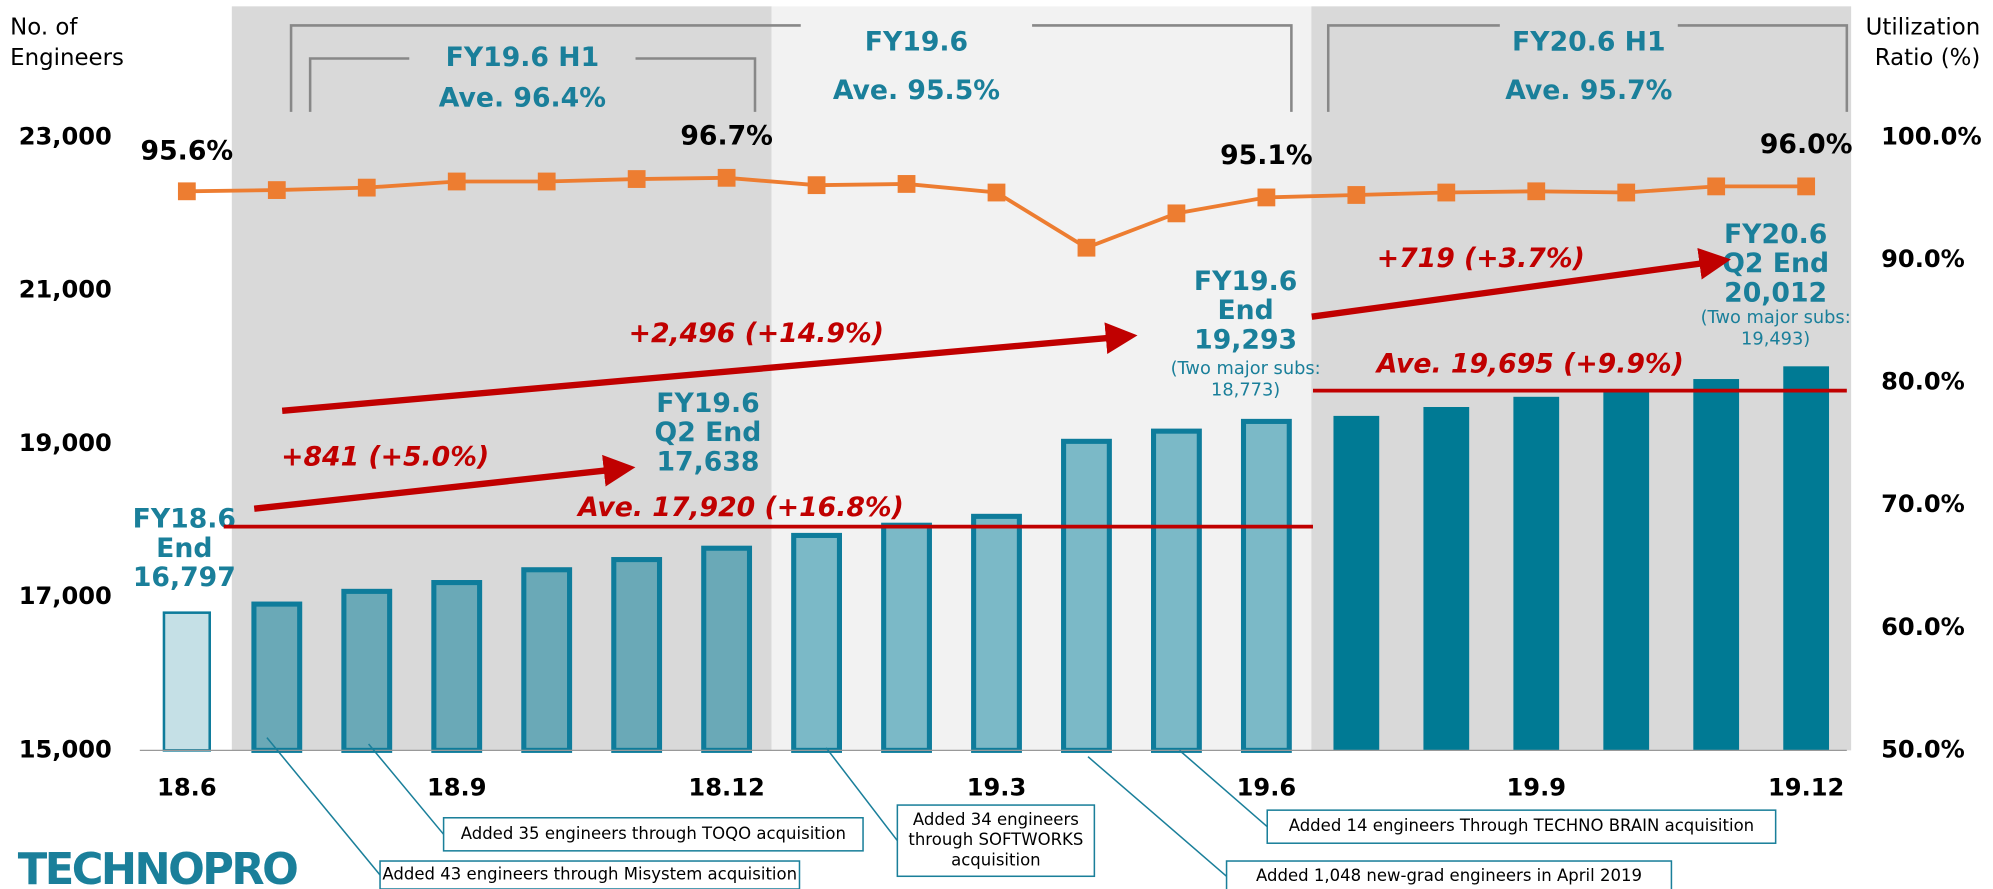  Describe the element at coordinates (1775, 234) in the screenshot. I see `bar-note: FY20.6` at that location.